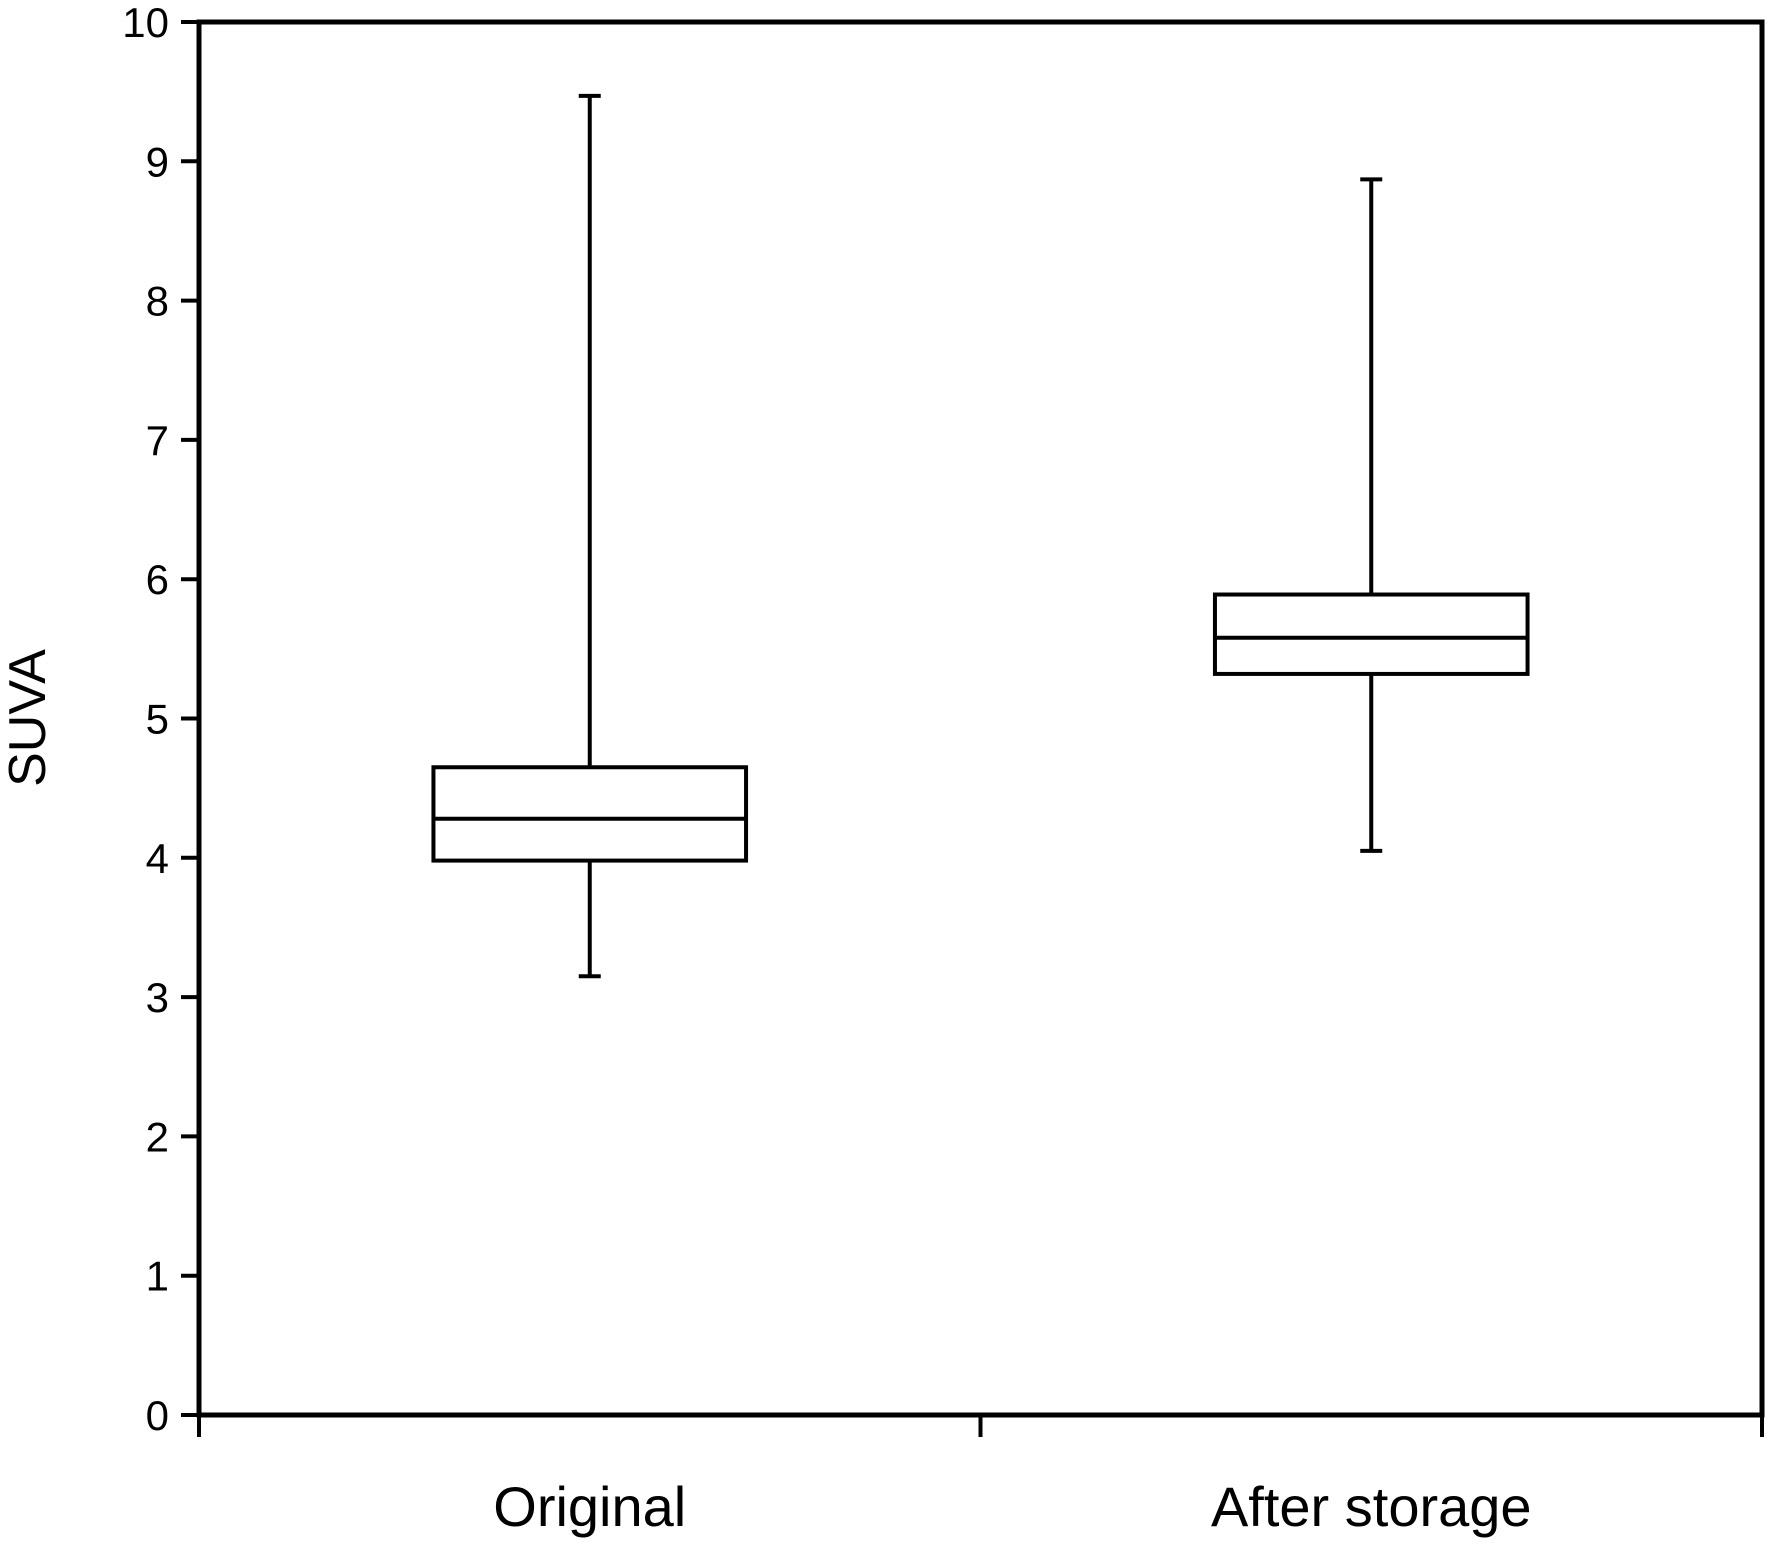  What do you see at coordinates (28, 718) in the screenshot?
I see `y-axis-title: SUVA` at bounding box center [28, 718].